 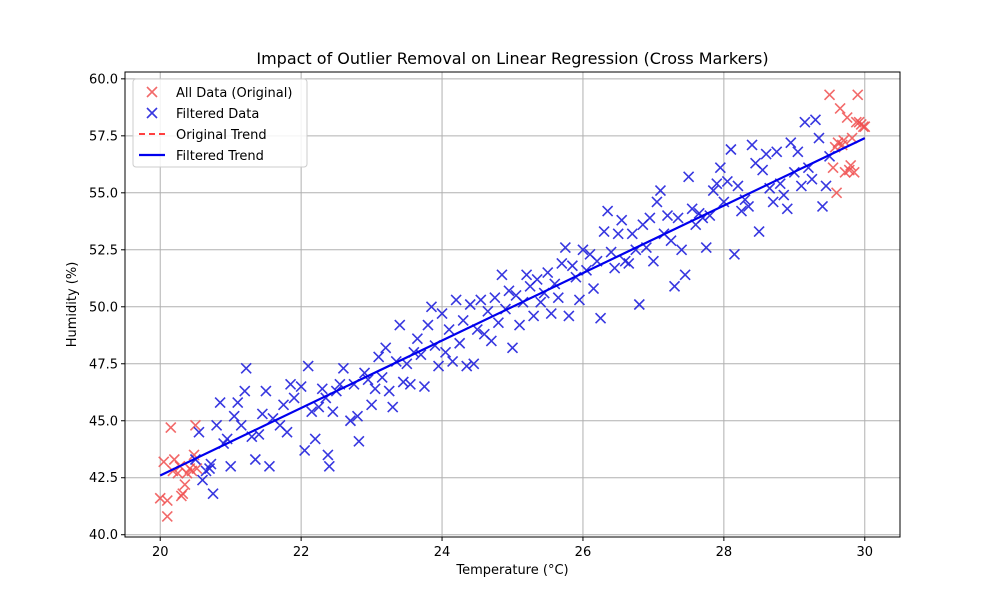 I want to click on x-tick-label: 22, so click(x=301, y=552).